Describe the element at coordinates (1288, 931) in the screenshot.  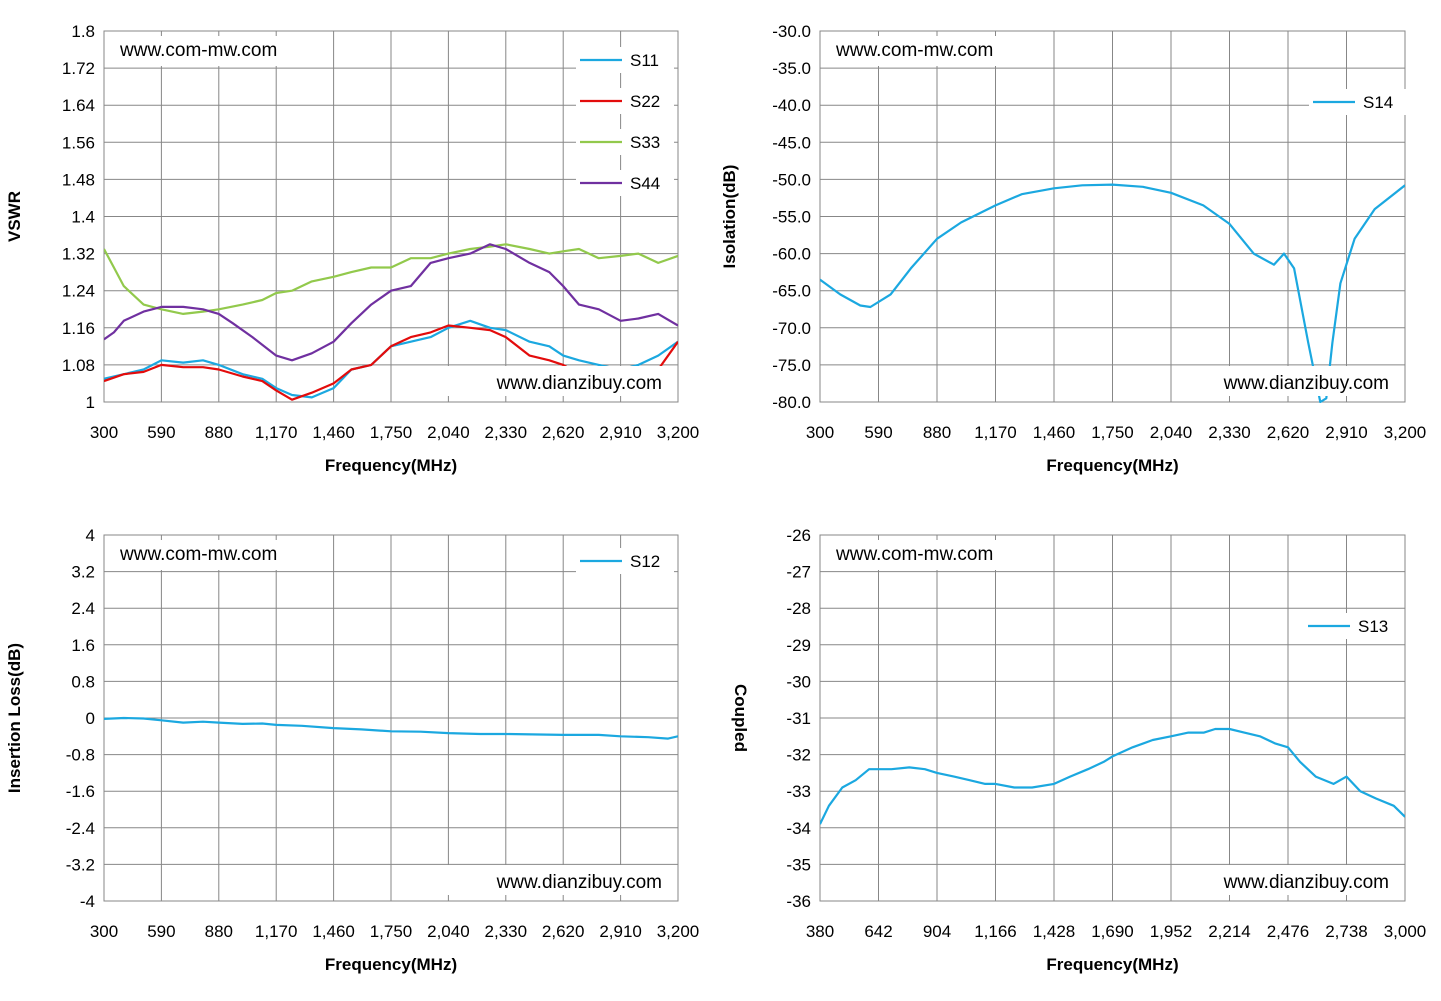
I see `x-tick-label: 2,476` at that location.